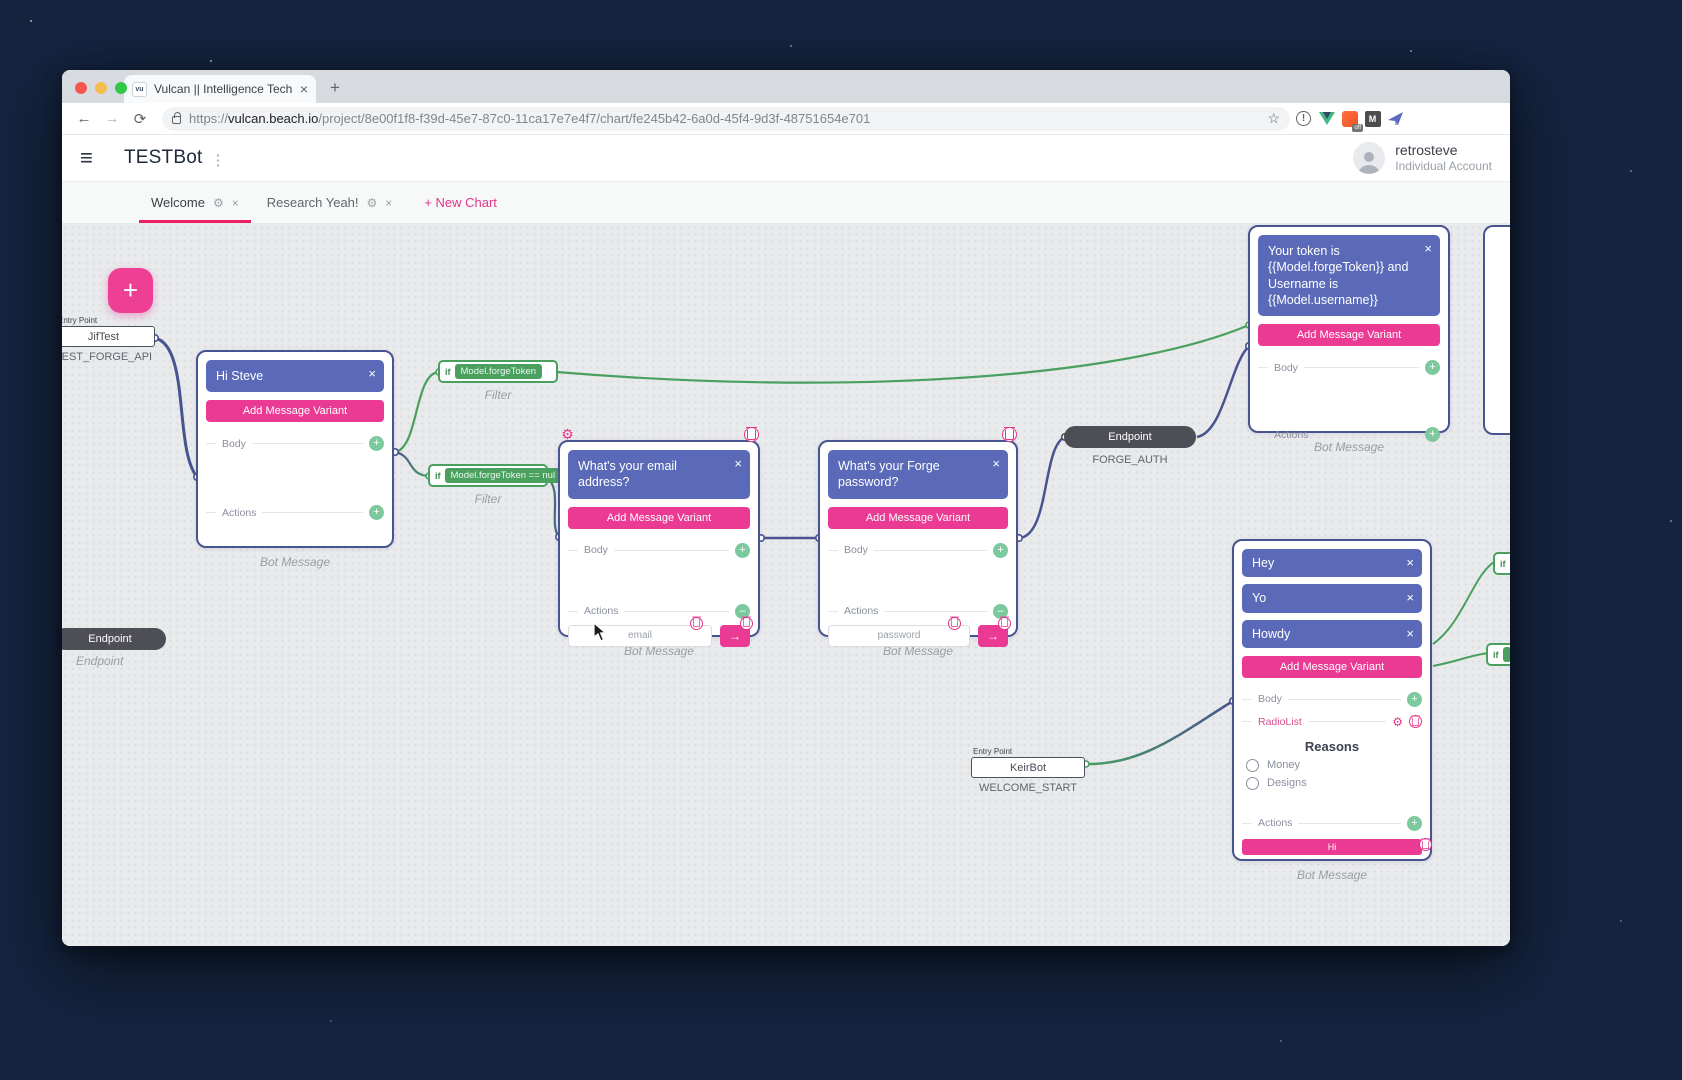 This screenshot has width=1682, height=1080. Describe the element at coordinates (1372, 118) in the screenshot. I see `extension-m-icon: M` at that location.